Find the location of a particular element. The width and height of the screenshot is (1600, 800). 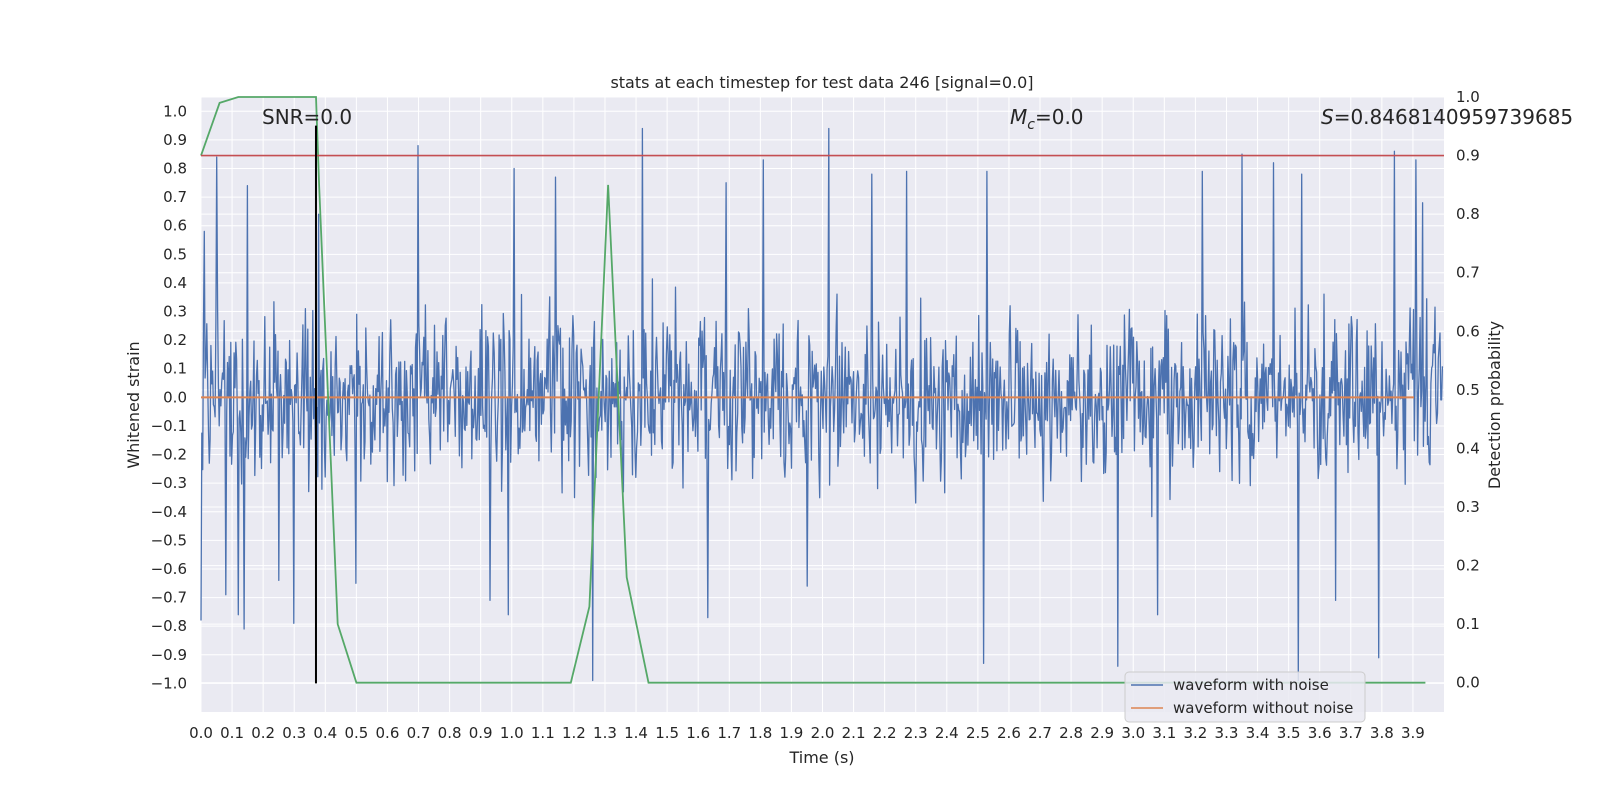

left-y-tick-label: 0.1 is located at coordinates (175, 369).